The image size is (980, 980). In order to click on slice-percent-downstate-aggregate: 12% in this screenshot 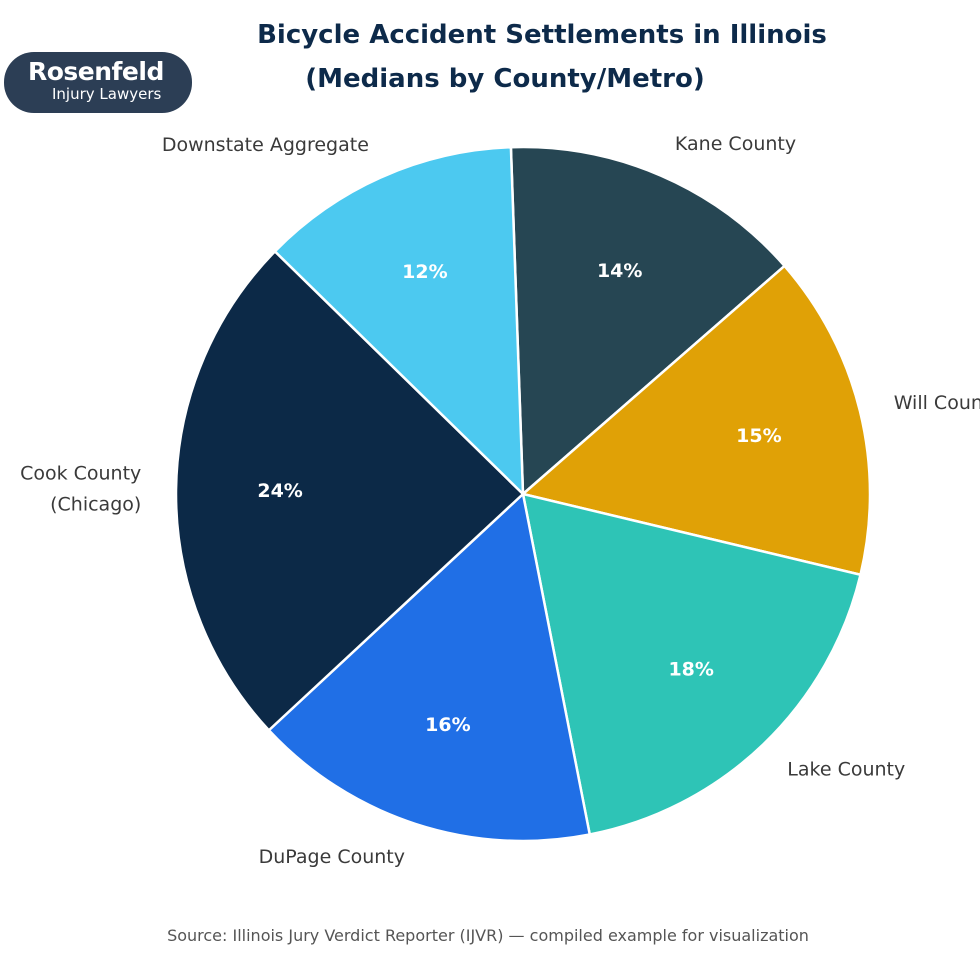, I will do `click(424, 272)`.